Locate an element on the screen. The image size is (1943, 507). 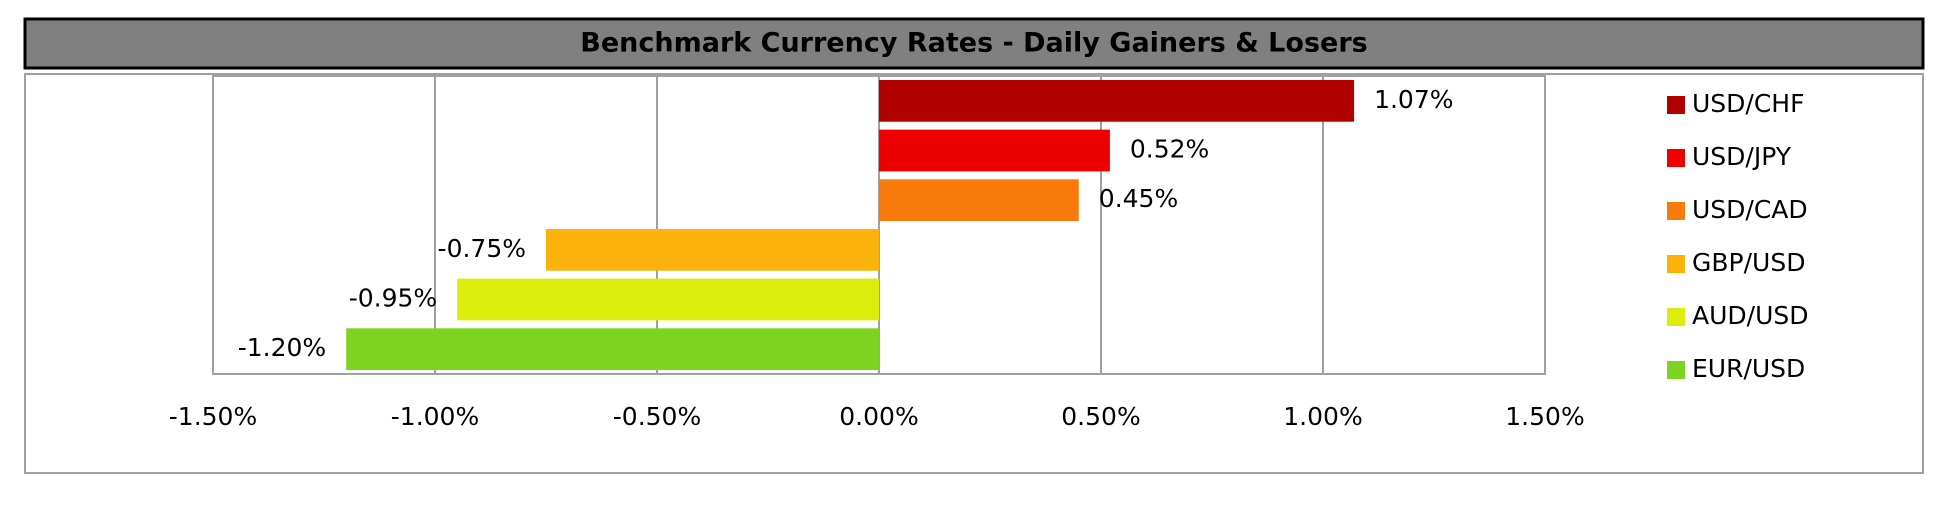
x-tick-label: 1.00% is located at coordinates (1322, 416).